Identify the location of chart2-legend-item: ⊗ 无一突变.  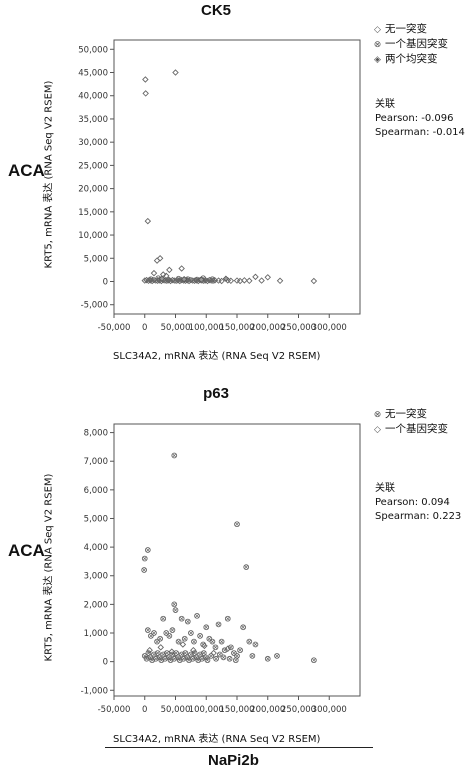
(410, 414).